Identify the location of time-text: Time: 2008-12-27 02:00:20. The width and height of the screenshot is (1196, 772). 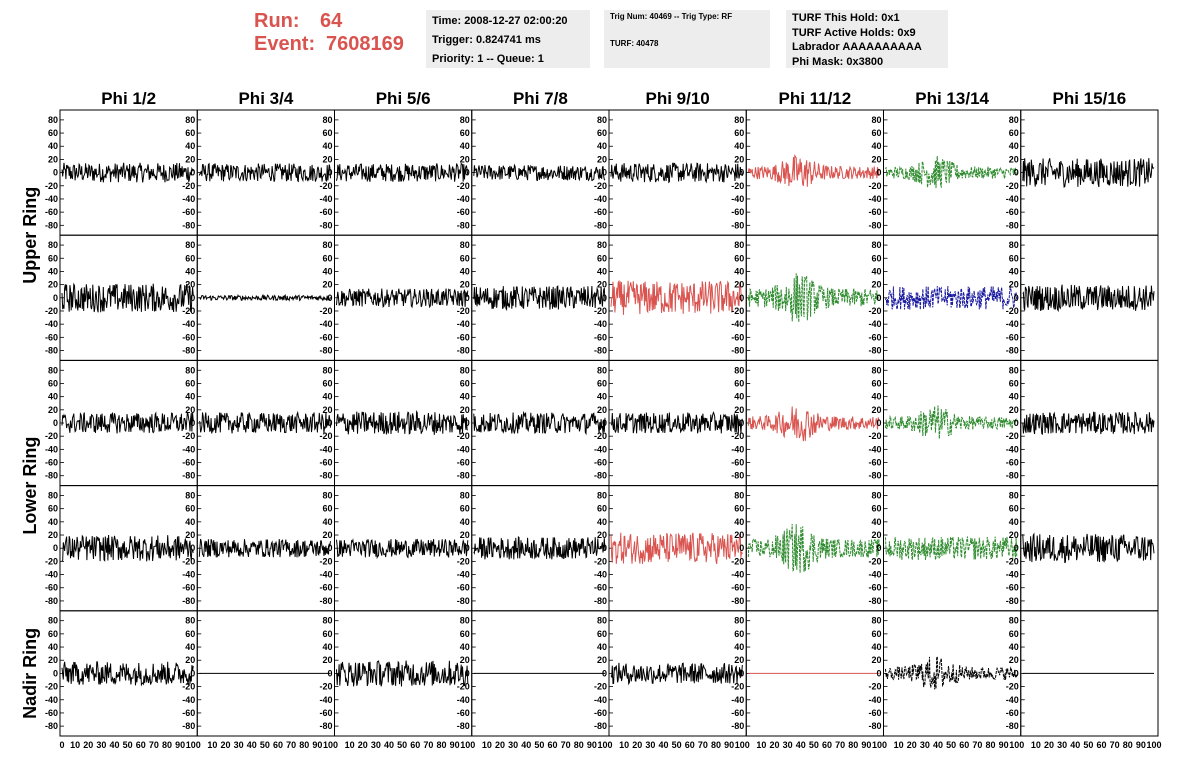
(500, 21).